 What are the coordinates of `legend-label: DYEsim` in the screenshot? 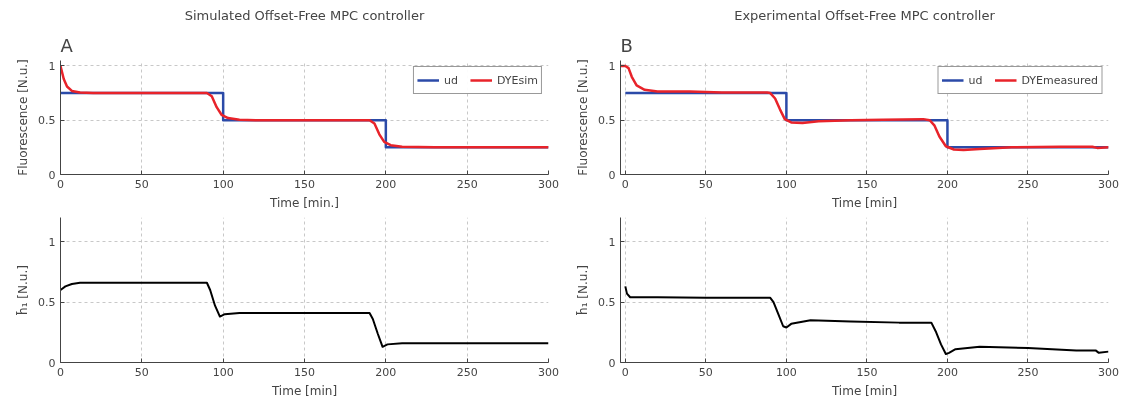 It's located at (517, 80).